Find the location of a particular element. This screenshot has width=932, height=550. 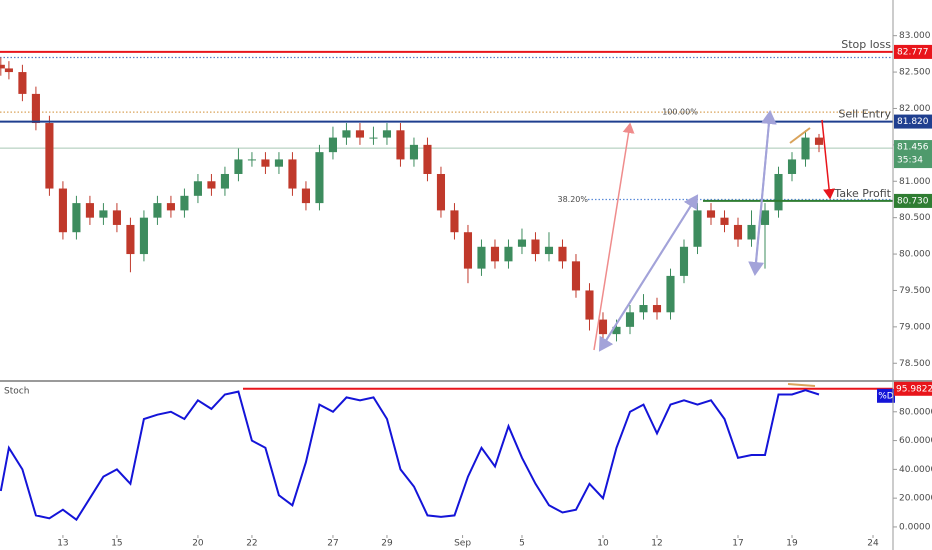

y-tick-label: 20.0000 is located at coordinates (915, 499).